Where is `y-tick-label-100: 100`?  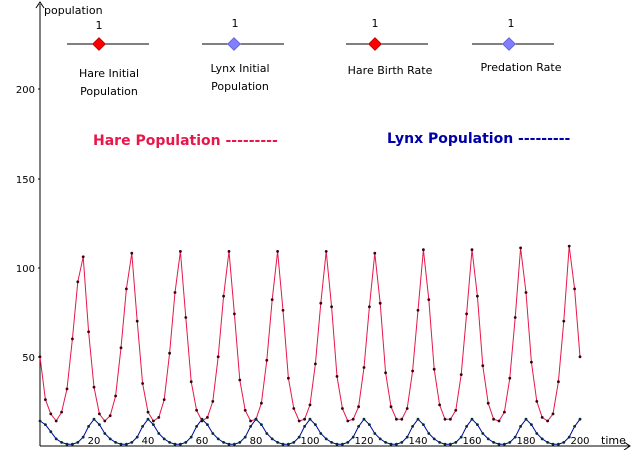 y-tick-label-100: 100 is located at coordinates (25, 269).